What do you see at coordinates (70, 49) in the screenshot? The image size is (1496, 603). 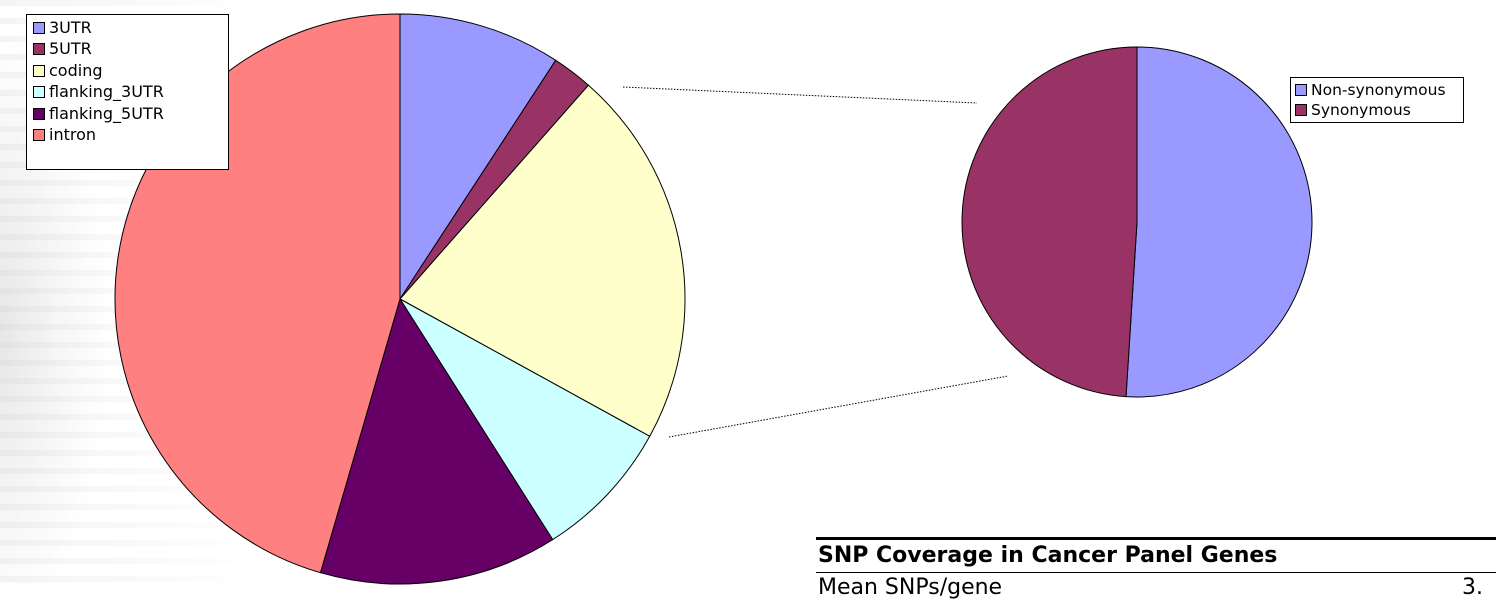 I see `legend-label: 5UTR` at bounding box center [70, 49].